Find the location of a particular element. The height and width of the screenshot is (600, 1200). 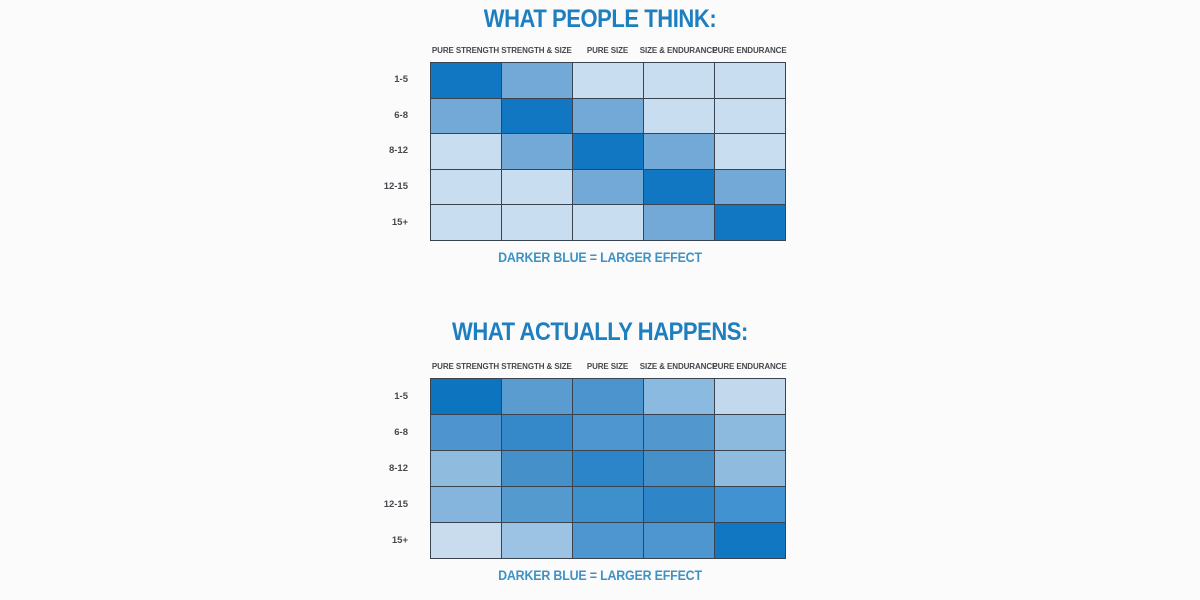

chart-title-what-actually-happens: WHAT ACTUALLY HAPPENS: is located at coordinates (600, 332).